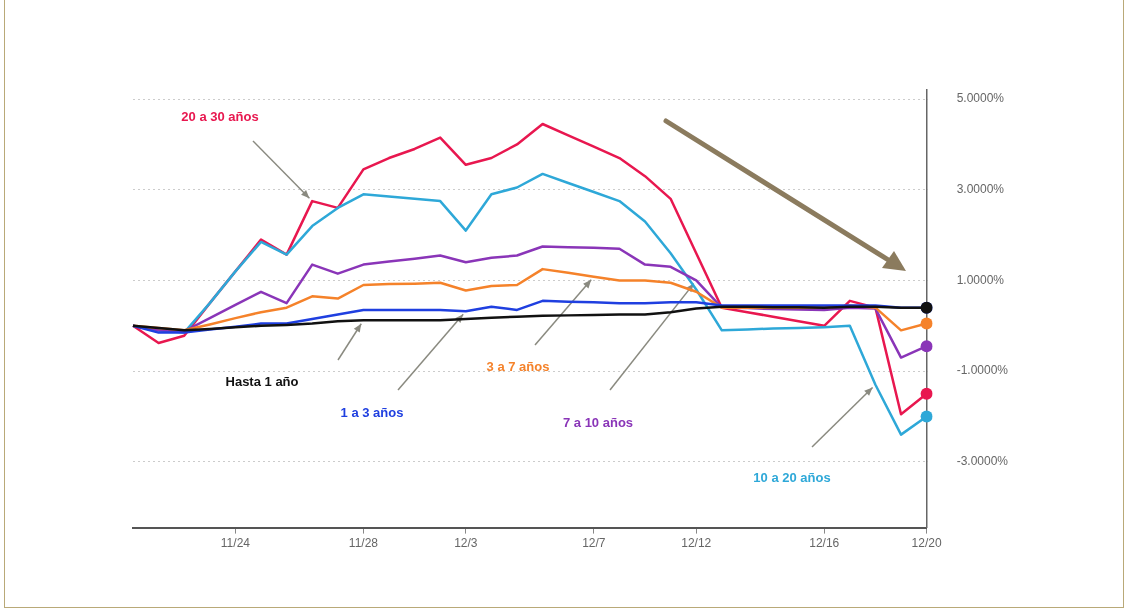  What do you see at coordinates (980, 98) in the screenshot?
I see `y-tick-label: 5.0000%` at bounding box center [980, 98].